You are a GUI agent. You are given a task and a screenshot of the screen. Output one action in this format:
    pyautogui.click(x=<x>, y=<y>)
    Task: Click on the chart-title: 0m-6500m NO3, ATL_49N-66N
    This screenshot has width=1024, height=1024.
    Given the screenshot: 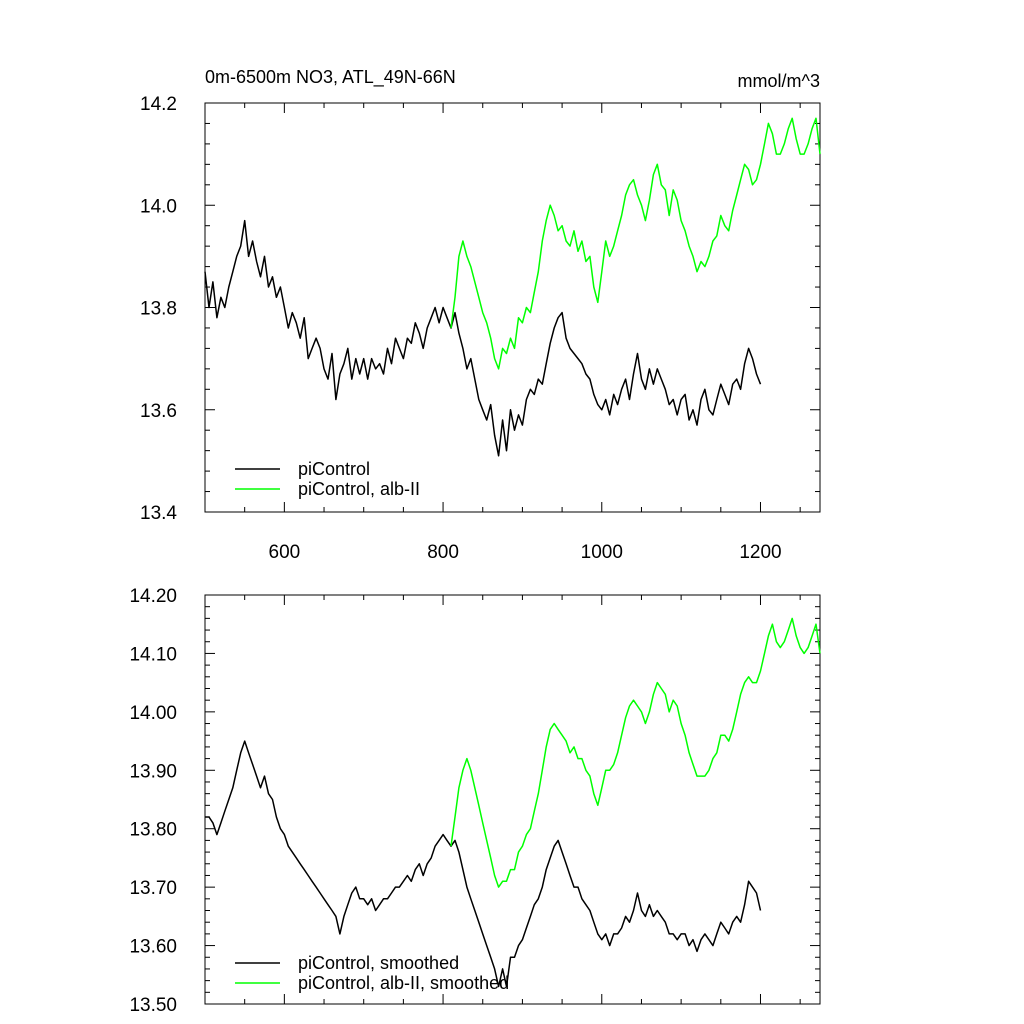 What is the action you would take?
    pyautogui.click(x=330, y=77)
    